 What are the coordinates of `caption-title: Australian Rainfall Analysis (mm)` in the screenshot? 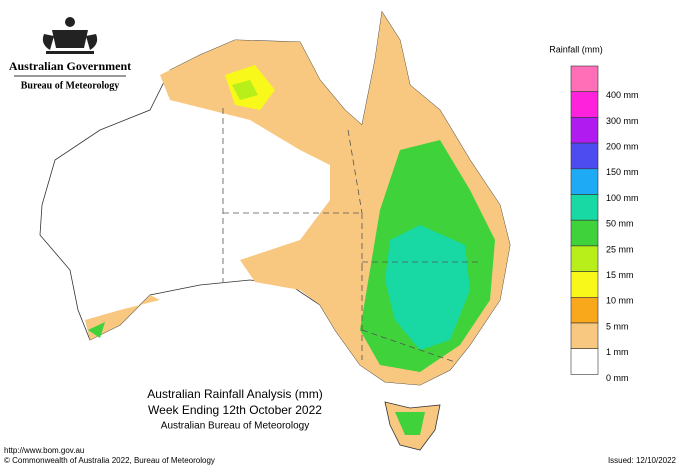 It's located at (234, 394).